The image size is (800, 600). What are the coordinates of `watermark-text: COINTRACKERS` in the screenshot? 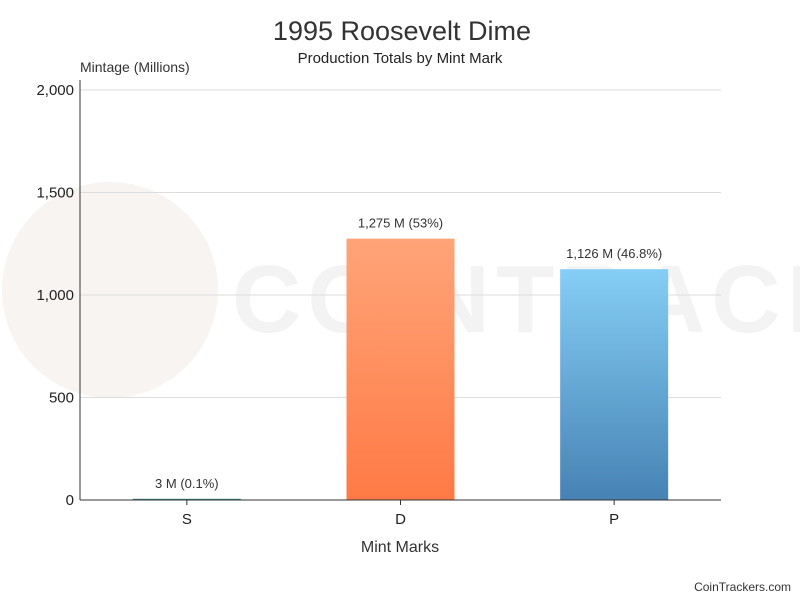 It's located at (516, 299).